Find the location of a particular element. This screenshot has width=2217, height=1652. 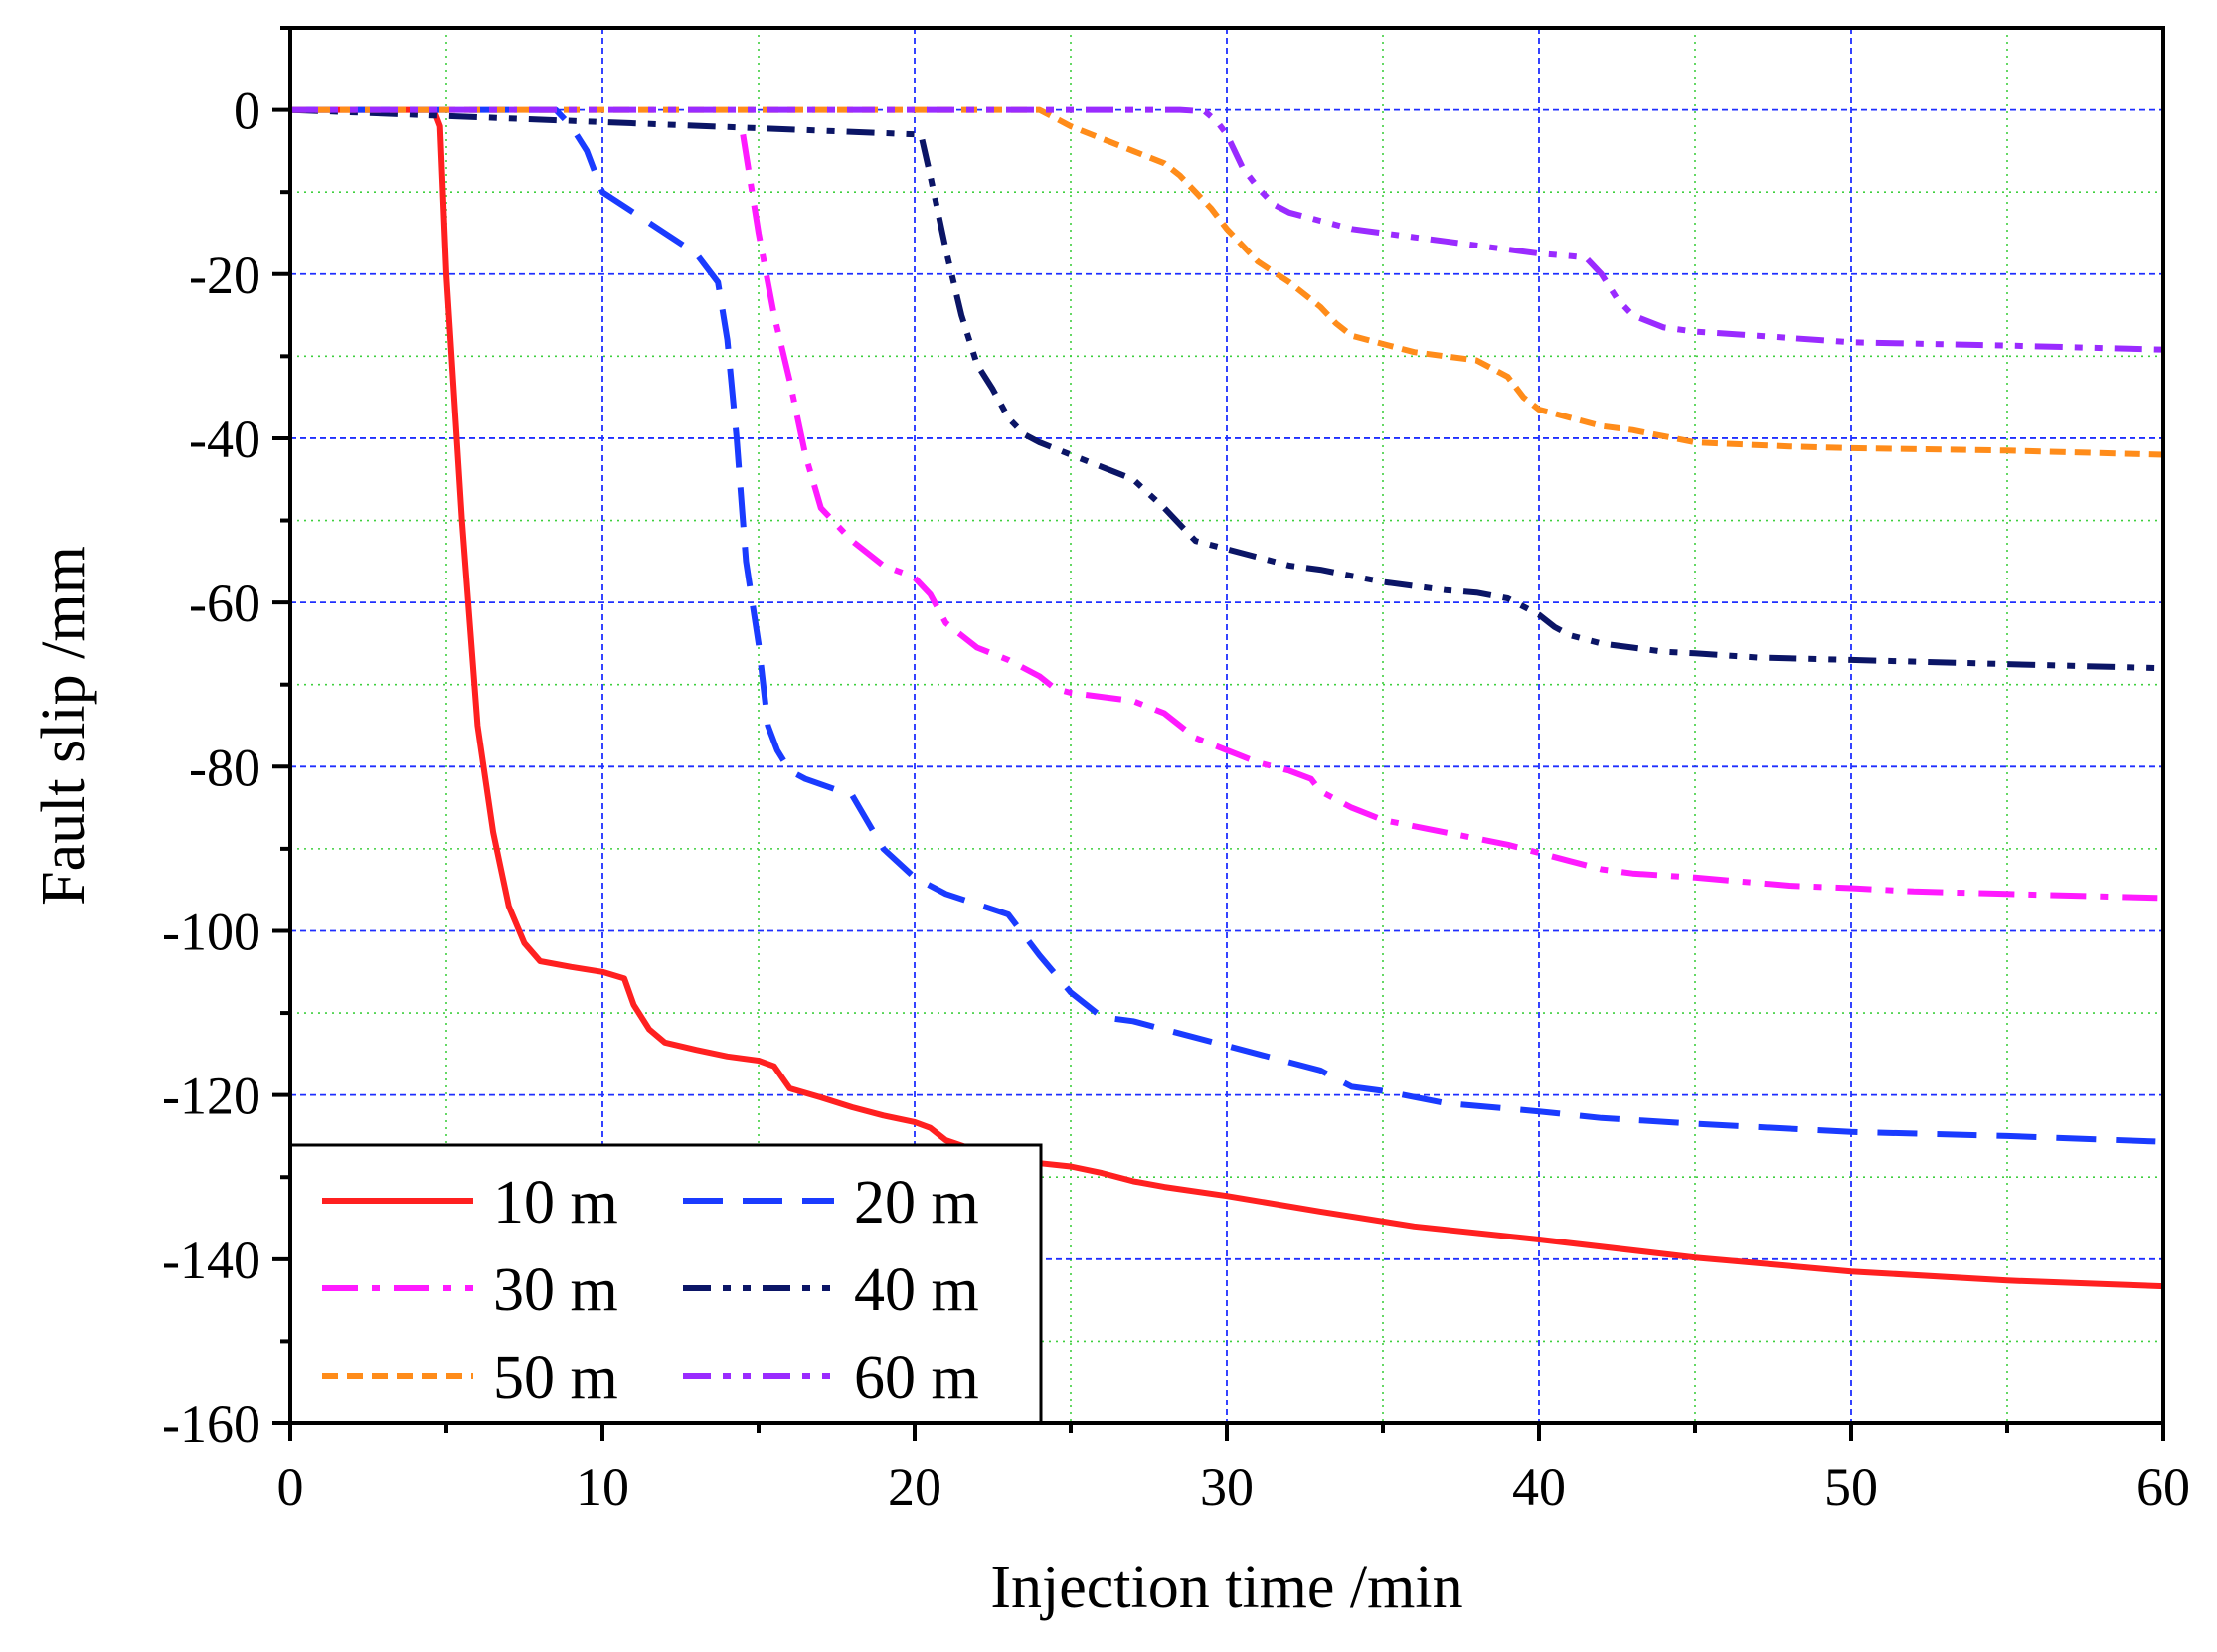

series-line is located at coordinates (1227, 229).